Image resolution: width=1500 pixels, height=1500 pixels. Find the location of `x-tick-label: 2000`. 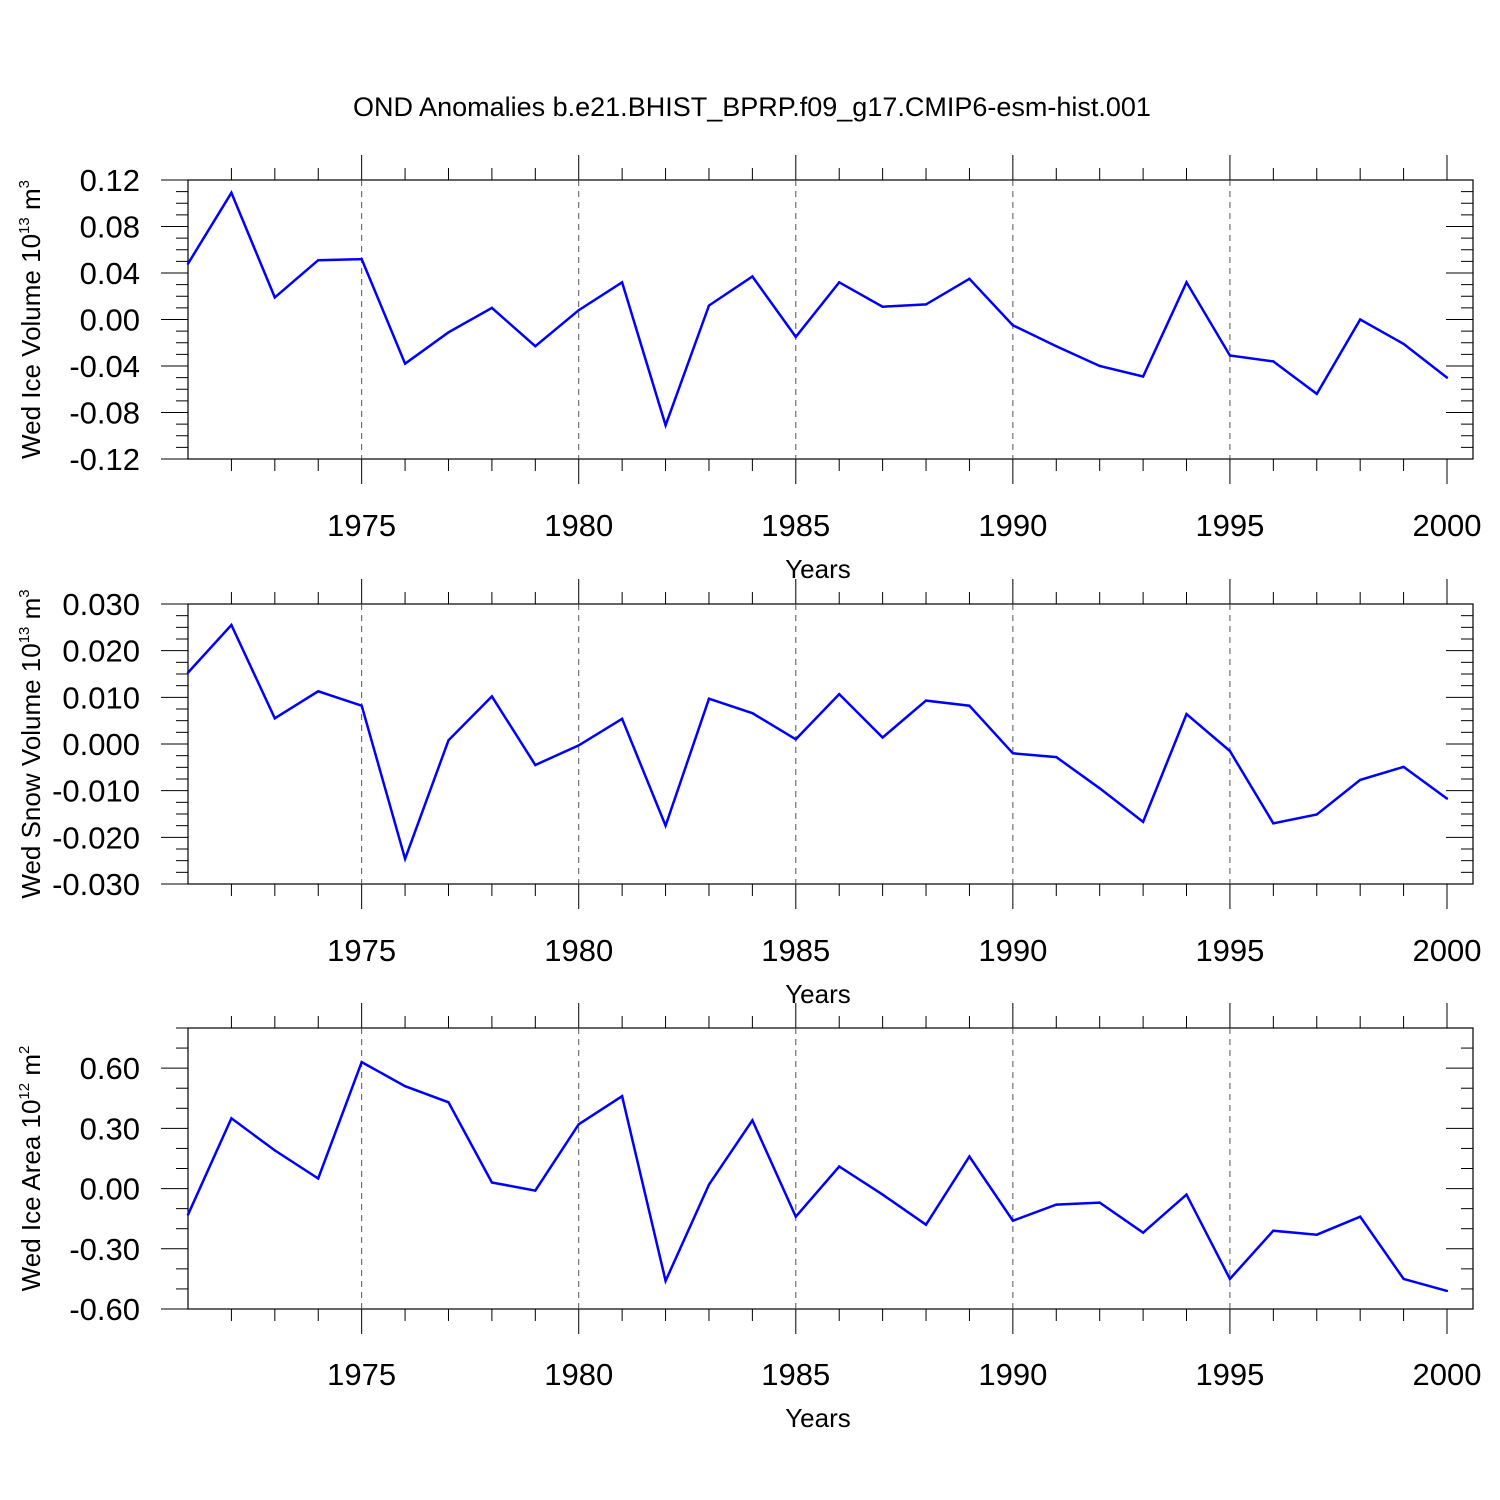

x-tick-label: 2000 is located at coordinates (1447, 525).